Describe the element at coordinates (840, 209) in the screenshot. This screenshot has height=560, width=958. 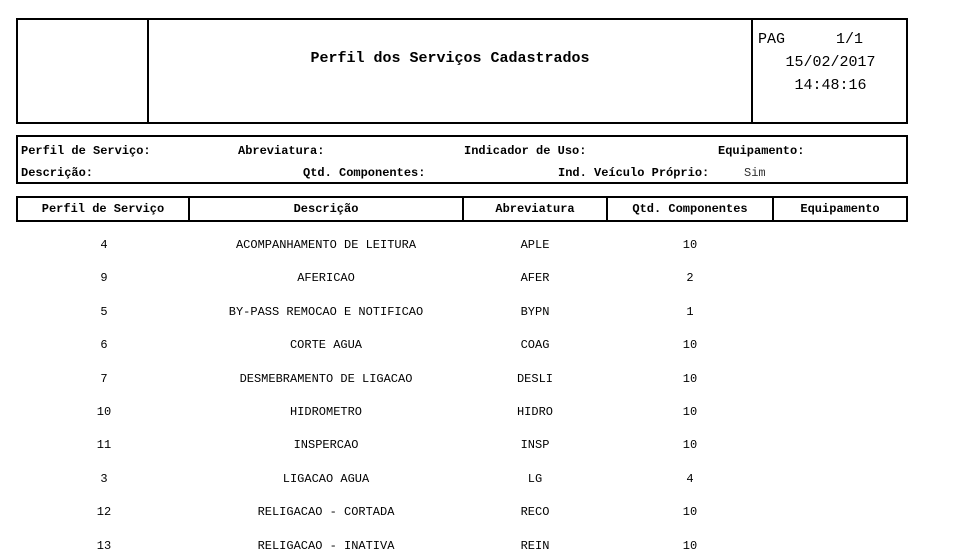
I see `col-equipamento: Equipamento` at that location.